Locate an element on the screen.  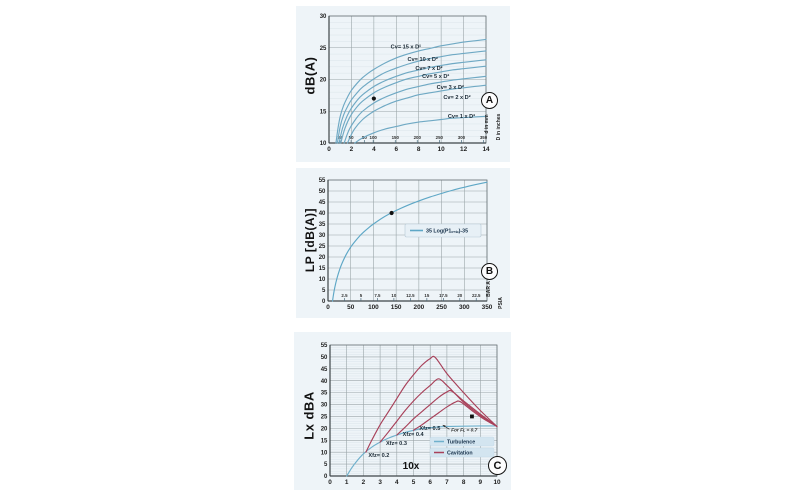
series-Cavitation Xfz= 0.2 is located at coordinates (431, 404).